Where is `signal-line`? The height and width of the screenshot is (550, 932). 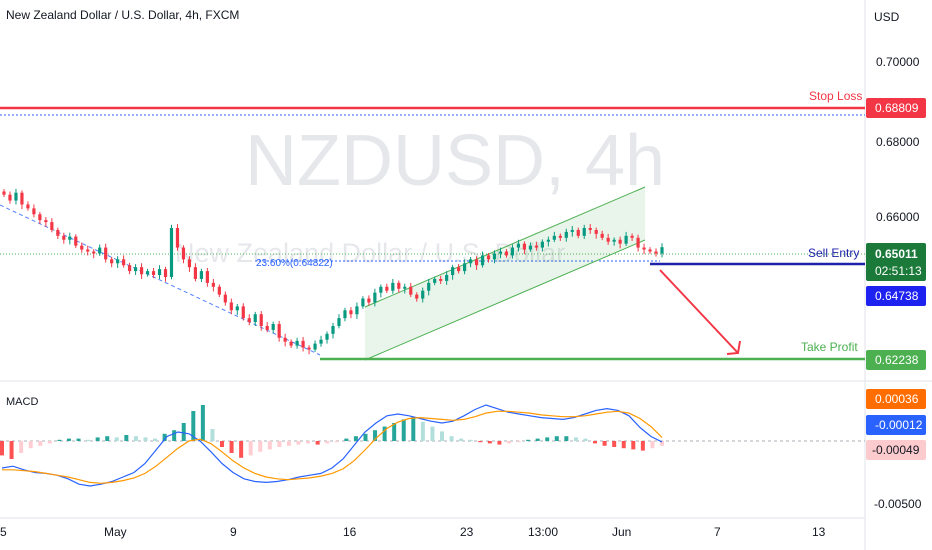
signal-line is located at coordinates (332, 447).